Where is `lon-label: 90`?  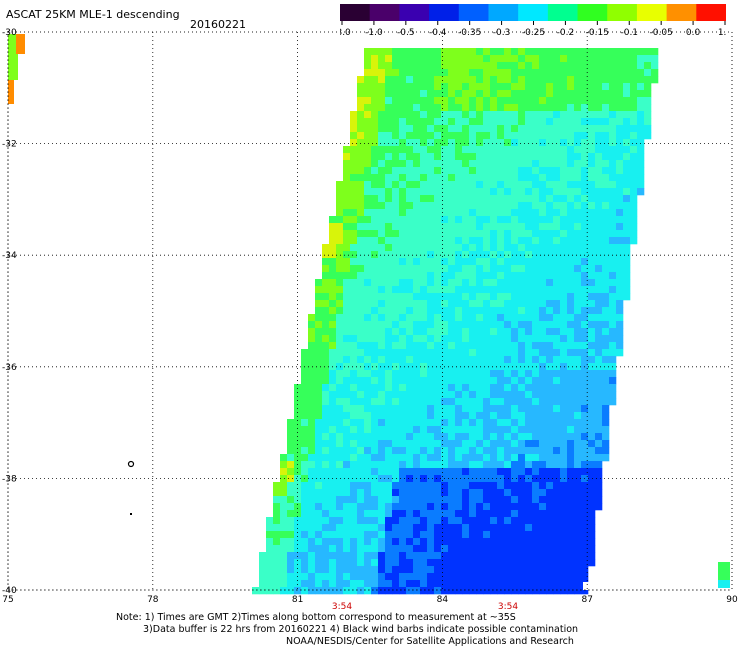
lon-label: 90 is located at coordinates (732, 600).